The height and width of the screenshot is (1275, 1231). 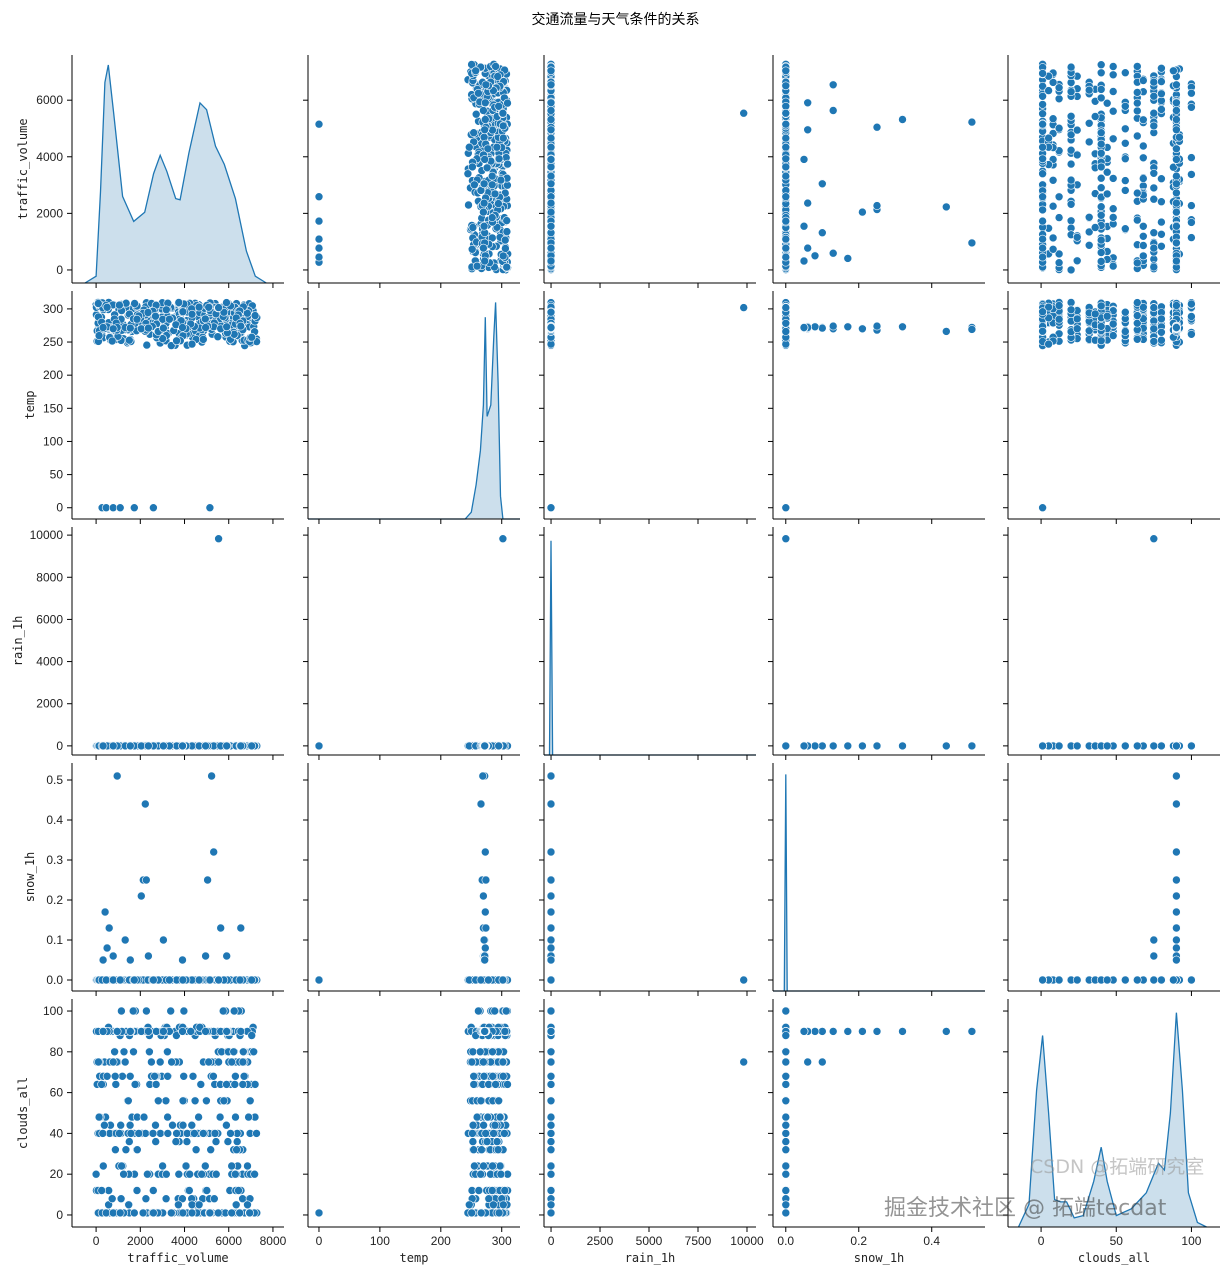 I want to click on y-tick-label: 250, so click(x=53, y=342).